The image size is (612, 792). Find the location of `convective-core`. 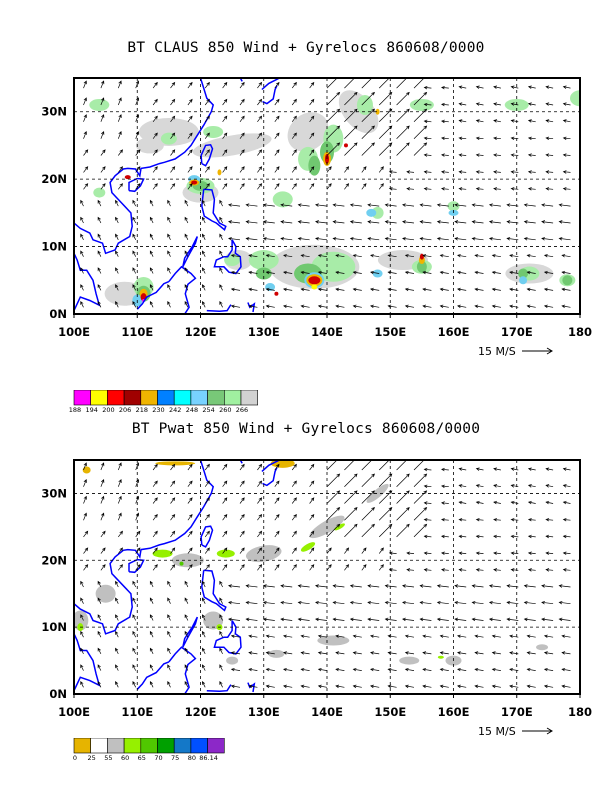

convective-core is located at coordinates (421, 256).